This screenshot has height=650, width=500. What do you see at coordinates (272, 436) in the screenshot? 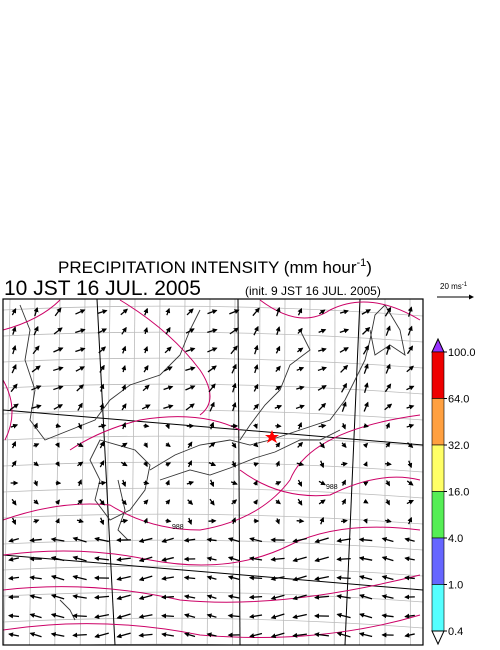
I see `location-star` at bounding box center [272, 436].